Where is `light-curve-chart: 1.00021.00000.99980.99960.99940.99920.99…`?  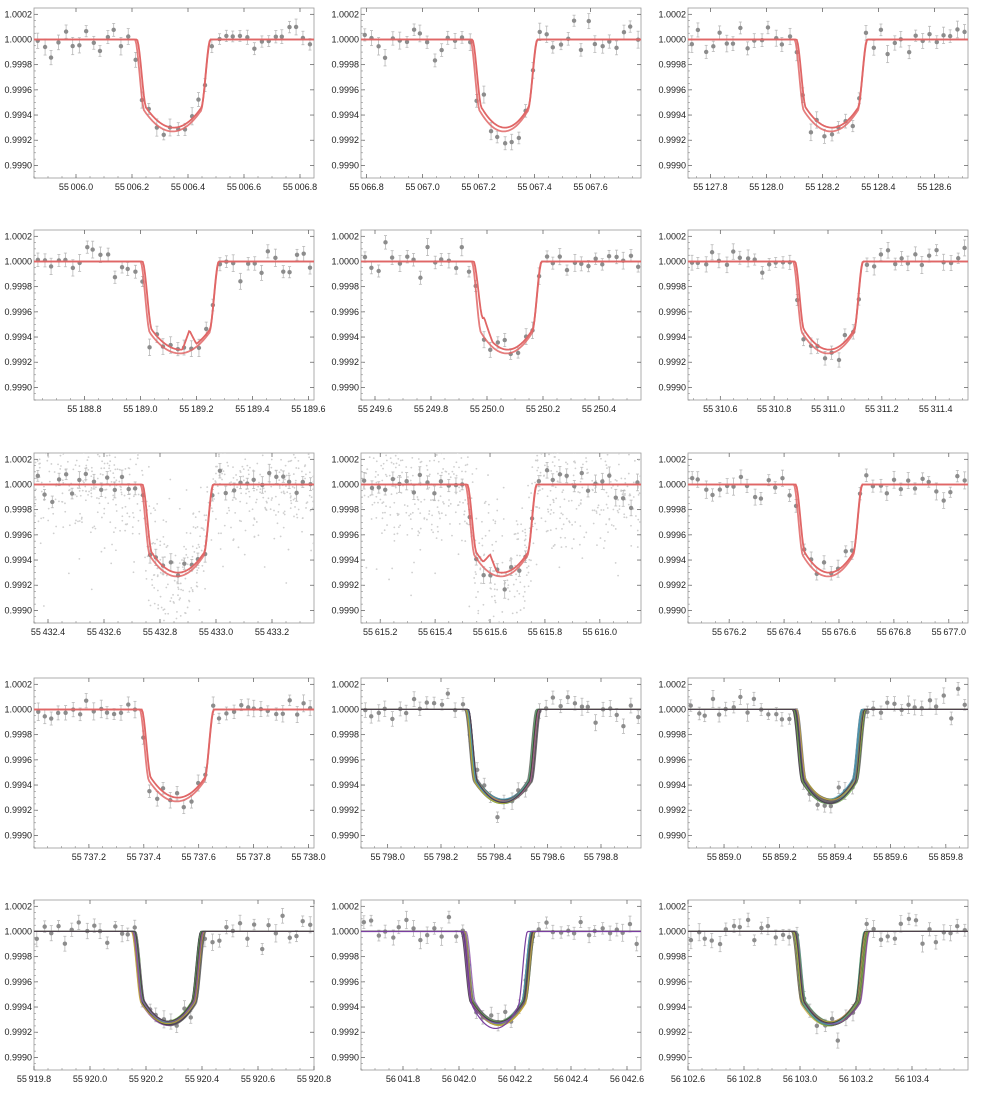
light-curve-chart: 1.00021.00000.99980.99960.99940.99920.99… is located at coordinates (163, 324).